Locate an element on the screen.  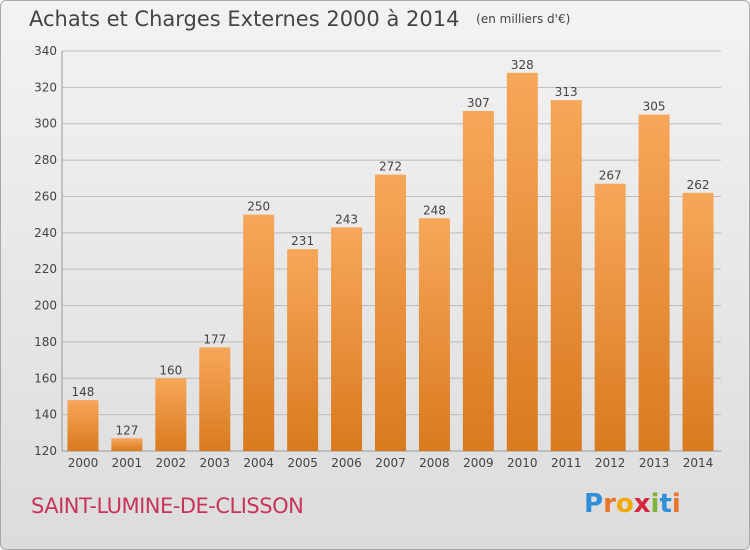
proxiti-logo: Proxiti is located at coordinates (632, 504).